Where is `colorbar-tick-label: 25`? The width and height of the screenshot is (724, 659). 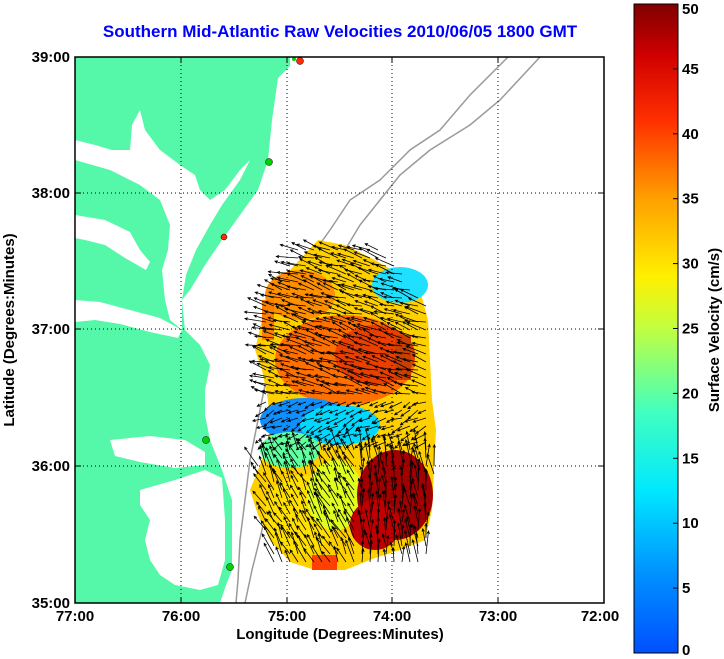 colorbar-tick-label: 25 is located at coordinates (690, 329).